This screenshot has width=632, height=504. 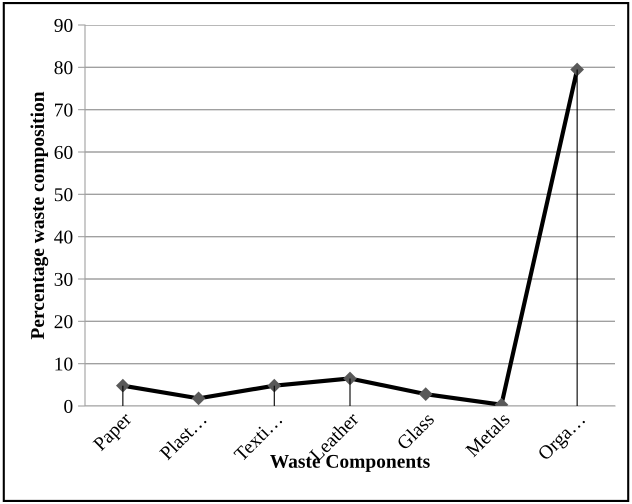 I want to click on y-tick-label: 70, so click(x=63, y=110).